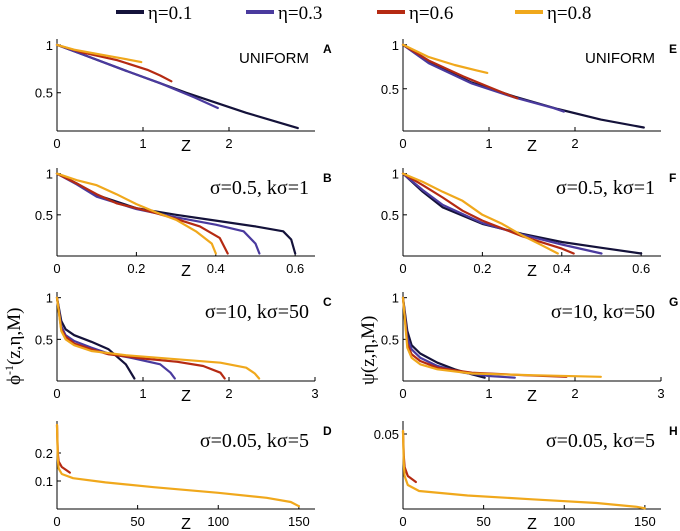 The image size is (680, 531). Describe the element at coordinates (645, 521) in the screenshot. I see `x-tick-label-h: 150` at that location.